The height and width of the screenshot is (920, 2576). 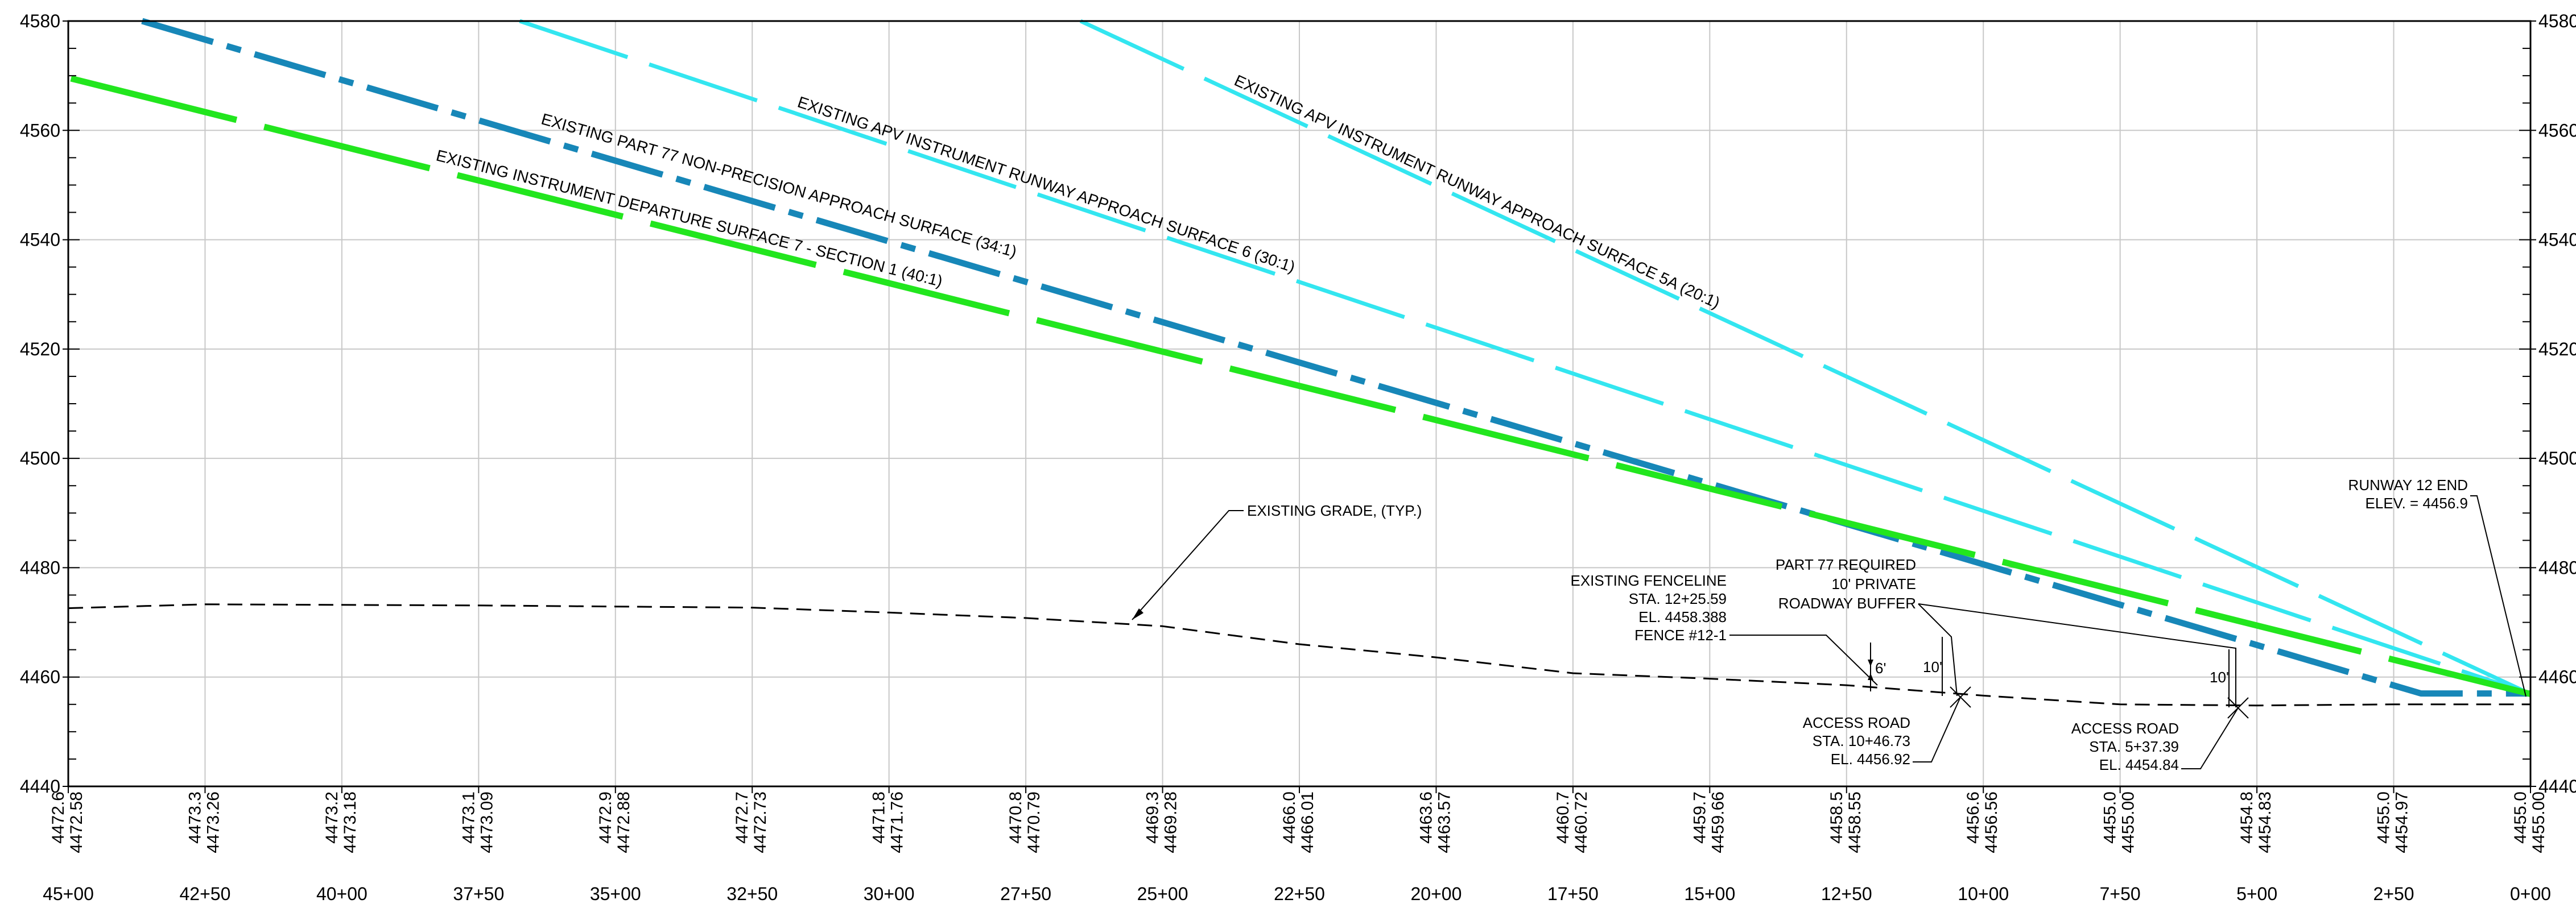 I want to click on station-label: 45+00, so click(x=69, y=894).